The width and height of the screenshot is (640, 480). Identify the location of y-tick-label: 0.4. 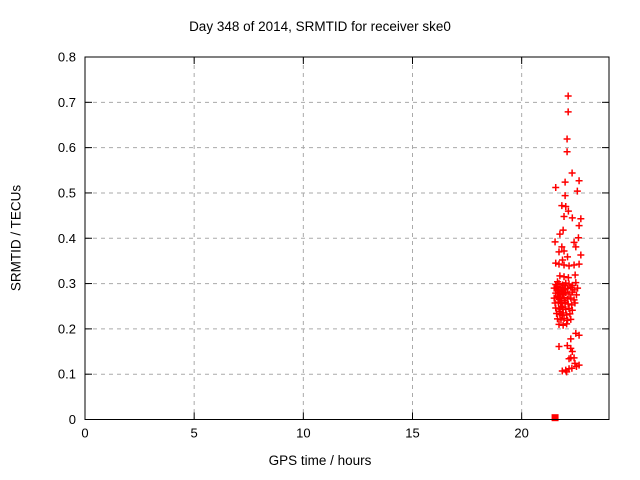
(67, 238).